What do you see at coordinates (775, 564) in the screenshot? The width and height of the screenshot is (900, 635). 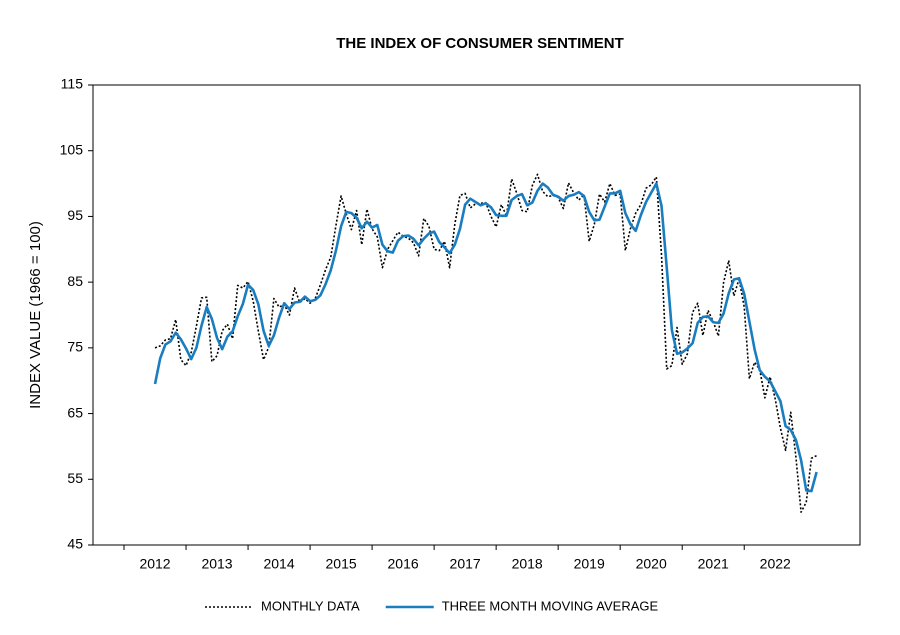 I see `x-tick-label: 2022` at bounding box center [775, 564].